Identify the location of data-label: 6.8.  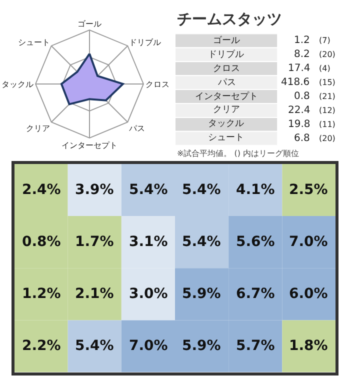
(302, 138).